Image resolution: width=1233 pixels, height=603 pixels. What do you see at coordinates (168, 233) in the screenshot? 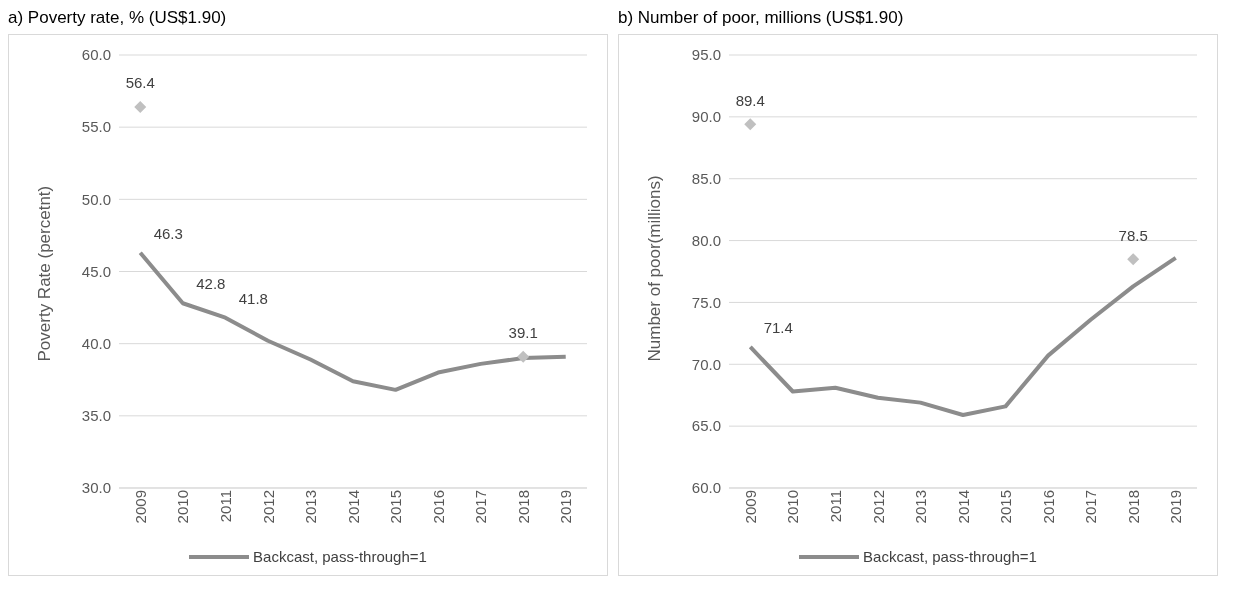
I see `data-label: 46.3` at bounding box center [168, 233].